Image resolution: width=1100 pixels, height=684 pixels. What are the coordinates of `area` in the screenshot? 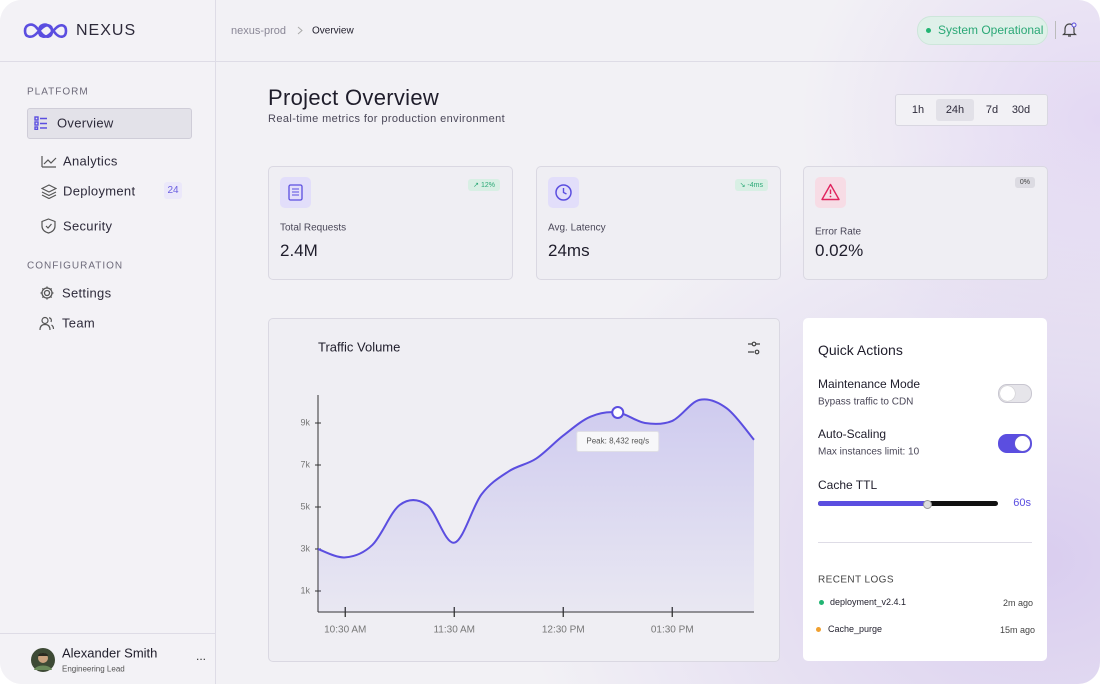 It's located at (536, 505).